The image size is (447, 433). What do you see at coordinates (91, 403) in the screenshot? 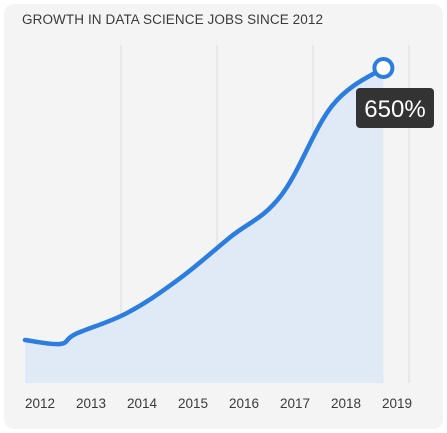
I see `x-tick-label-2013: 2013` at bounding box center [91, 403].